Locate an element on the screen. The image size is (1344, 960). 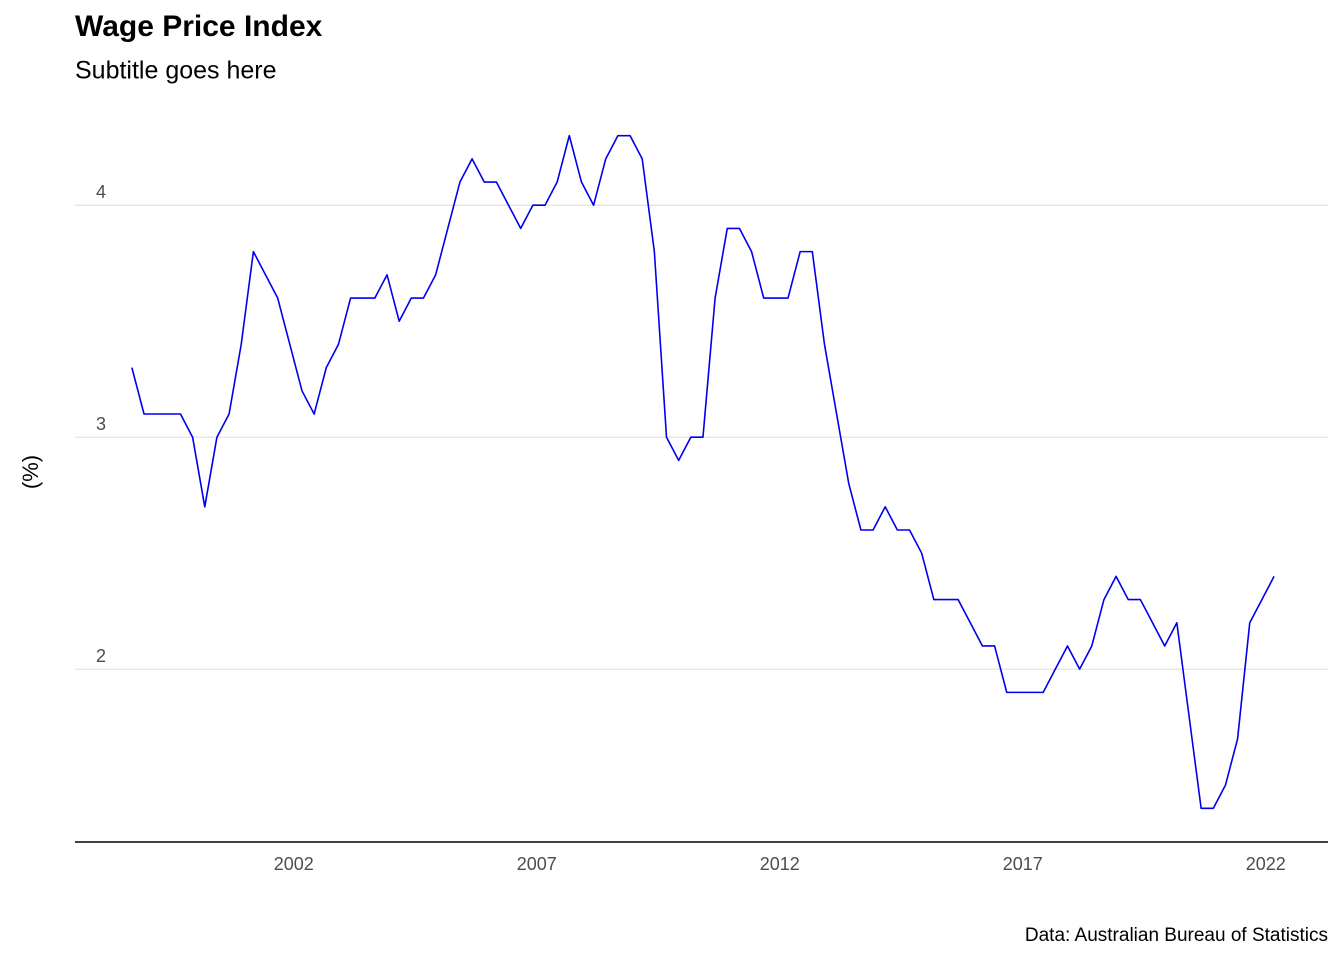
x-tick-label: 2012 is located at coordinates (780, 864).